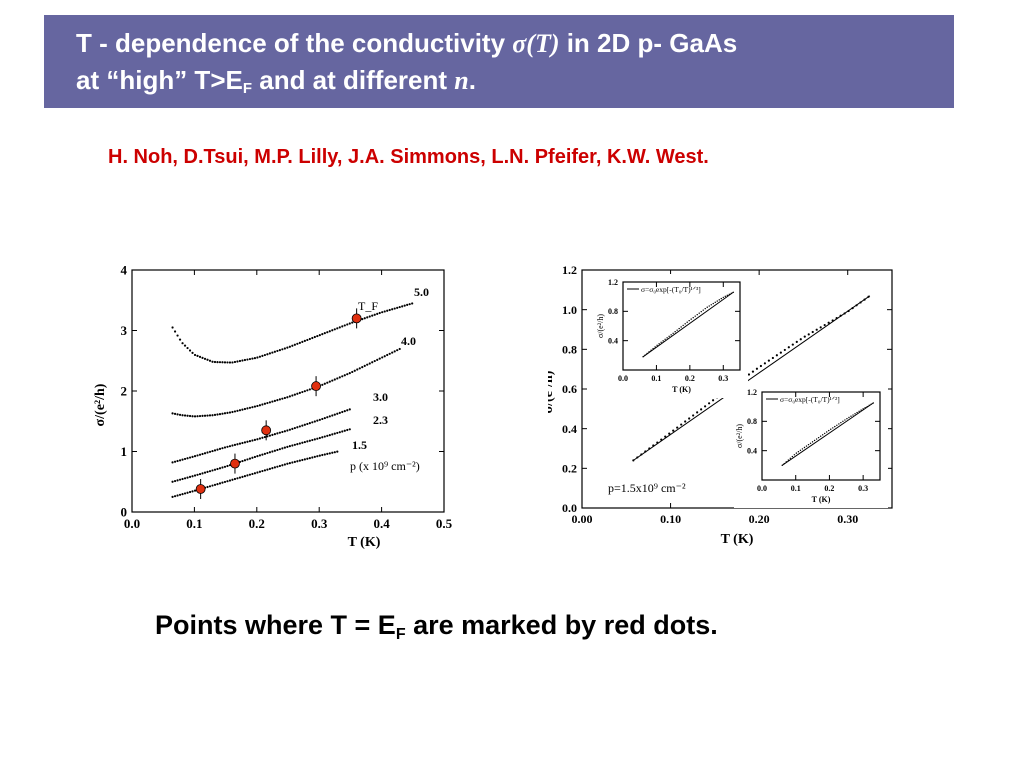 The image size is (1024, 768). What do you see at coordinates (613, 340) in the screenshot?
I see `fig2-inset1-y-tick-label: 0.4` at bounding box center [613, 340].